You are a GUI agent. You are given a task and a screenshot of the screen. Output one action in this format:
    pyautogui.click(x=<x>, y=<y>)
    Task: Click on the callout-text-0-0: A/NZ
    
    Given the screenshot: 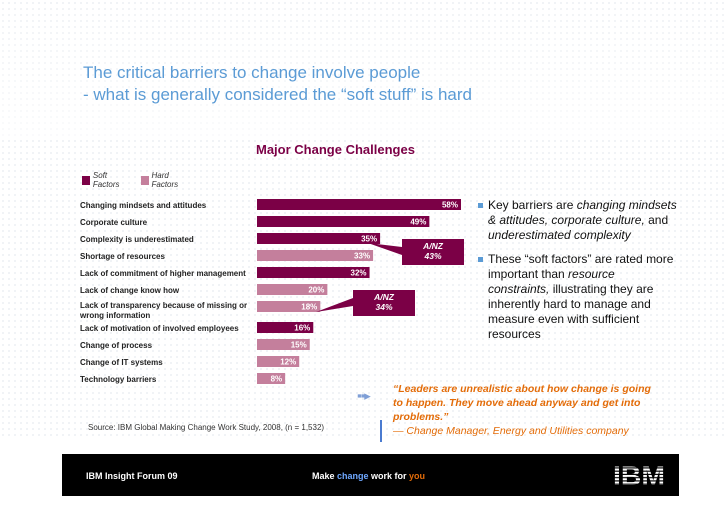 What is the action you would take?
    pyautogui.click(x=433, y=246)
    